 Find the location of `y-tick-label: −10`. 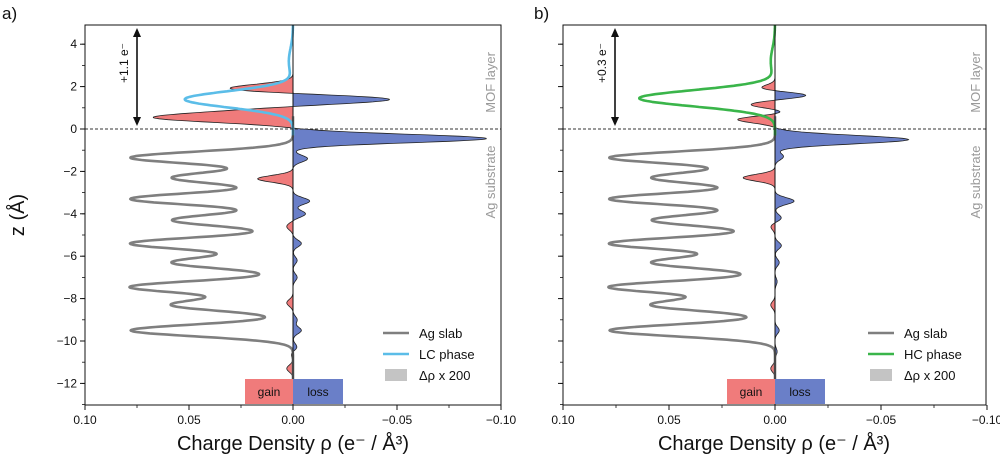

y-tick-label: −10 is located at coordinates (67, 341).